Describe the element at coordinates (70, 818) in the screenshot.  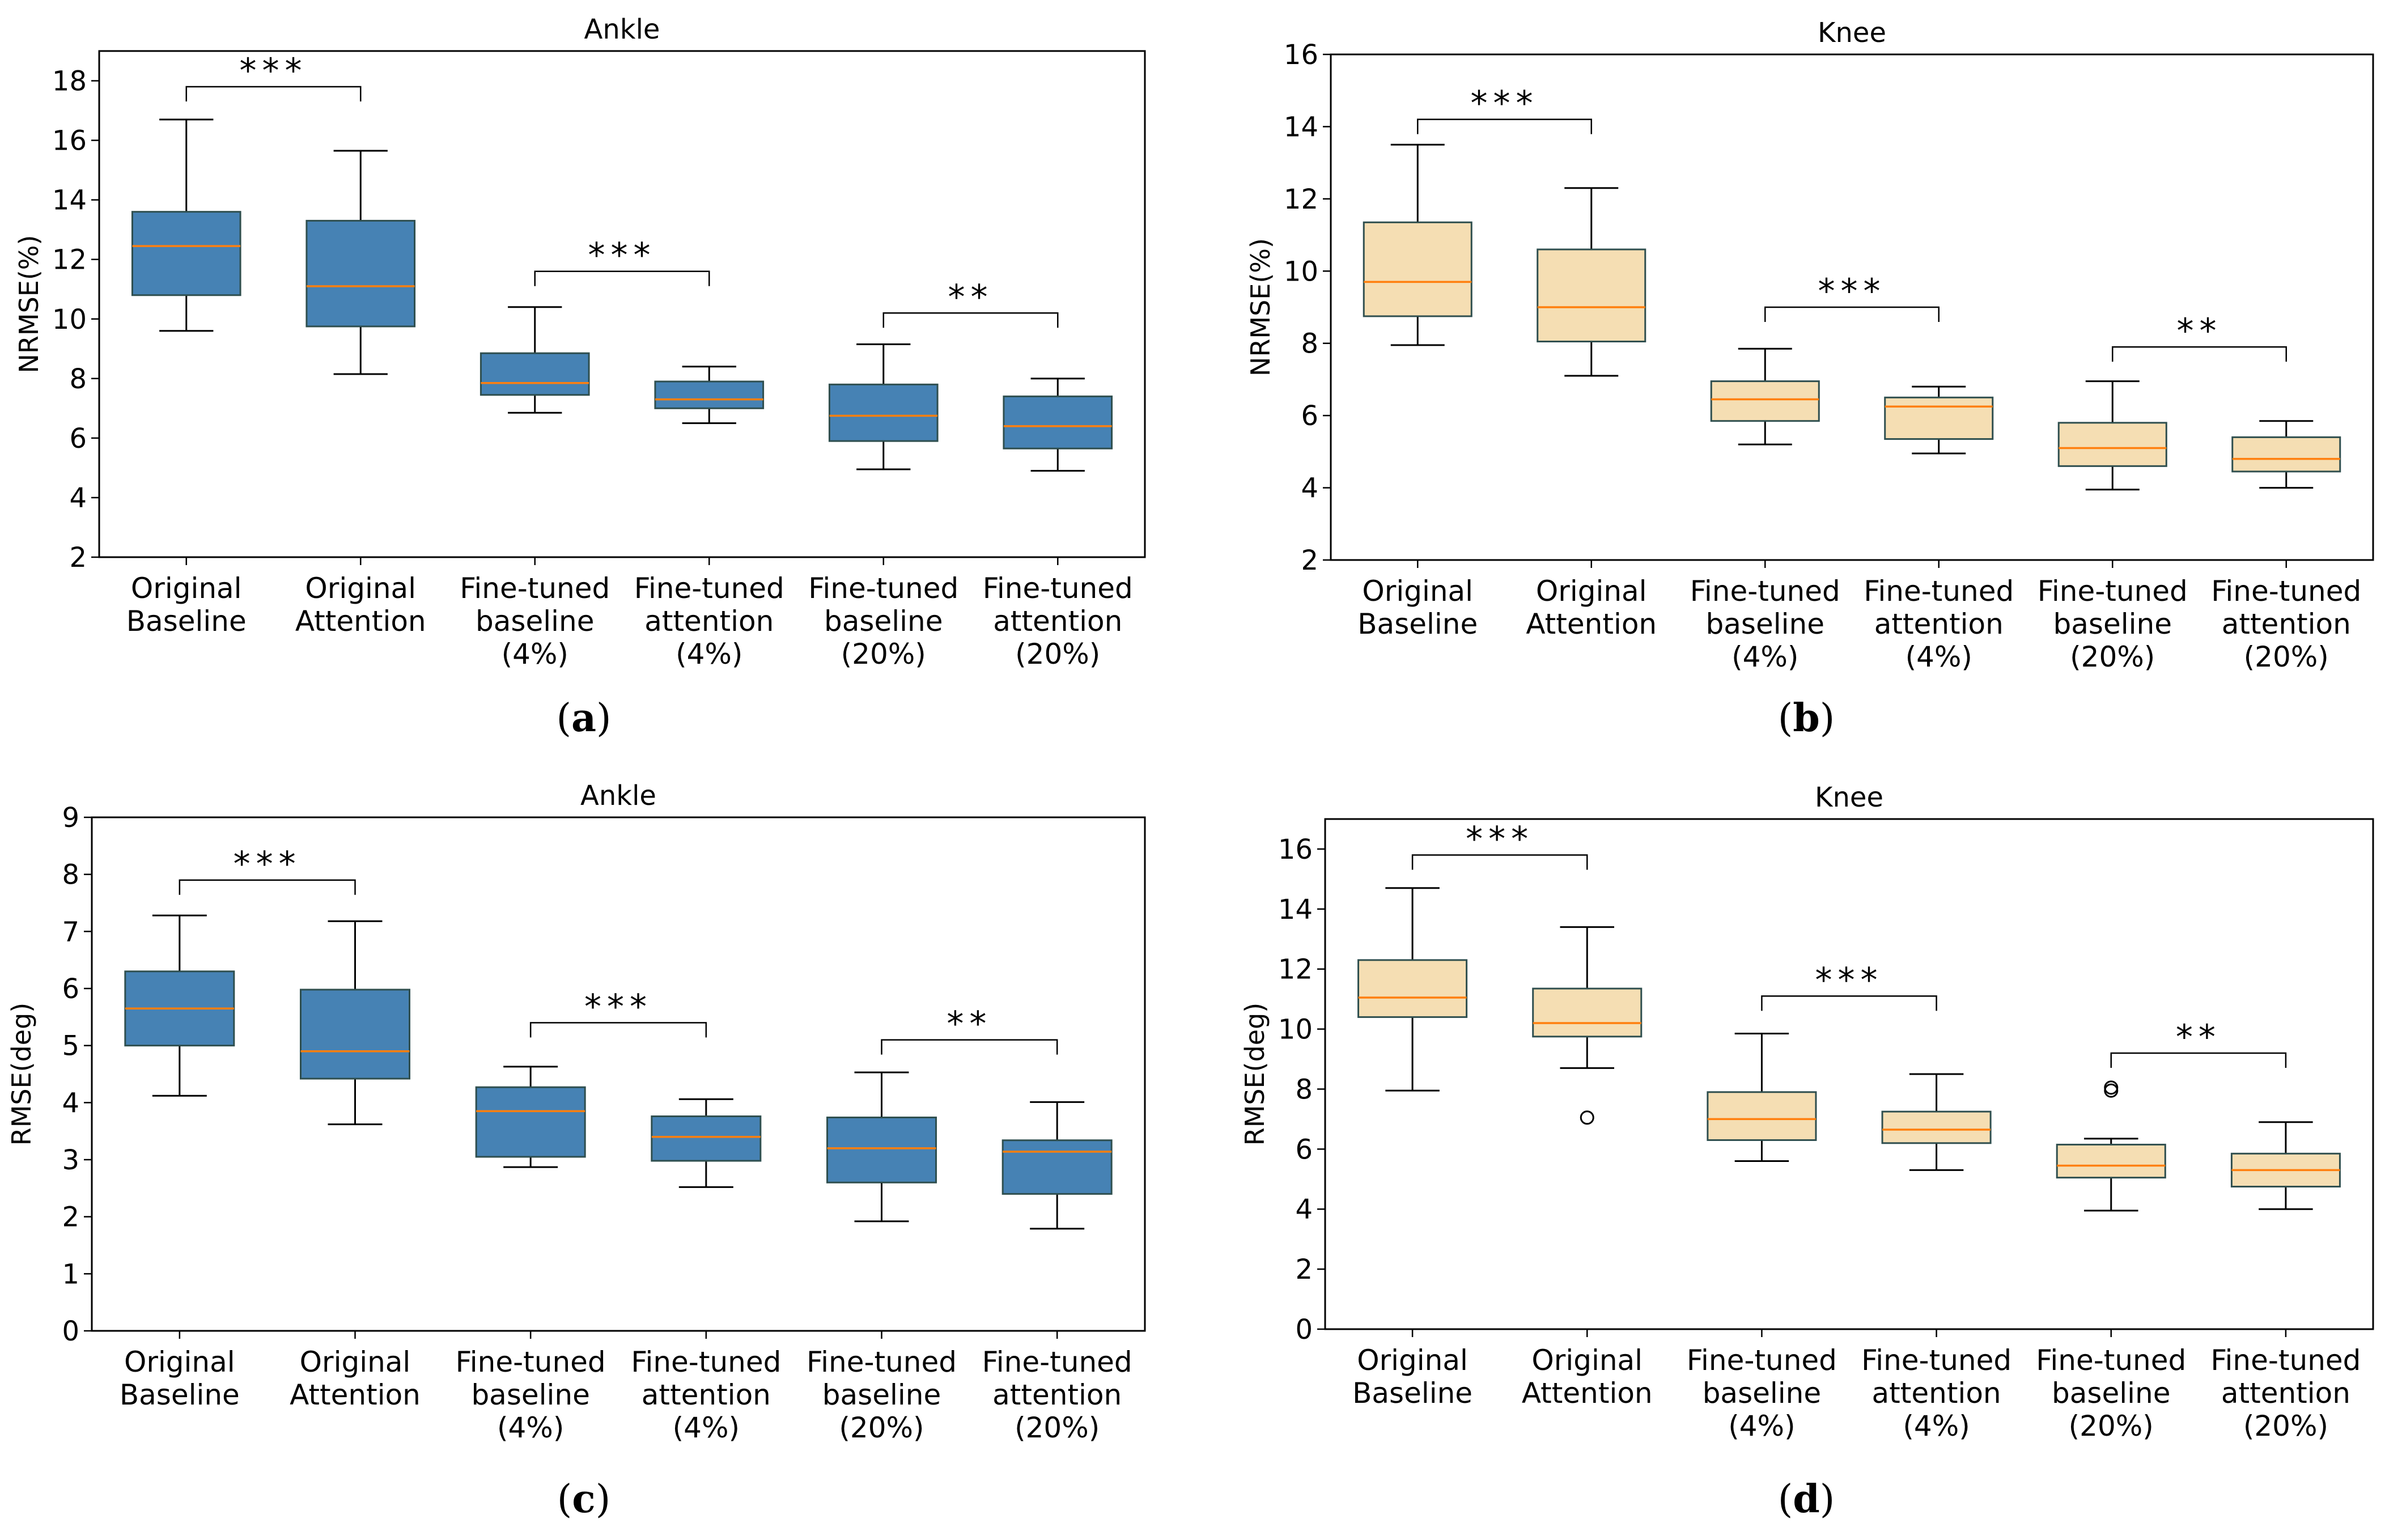
I see `y-tick-label: 9` at that location.